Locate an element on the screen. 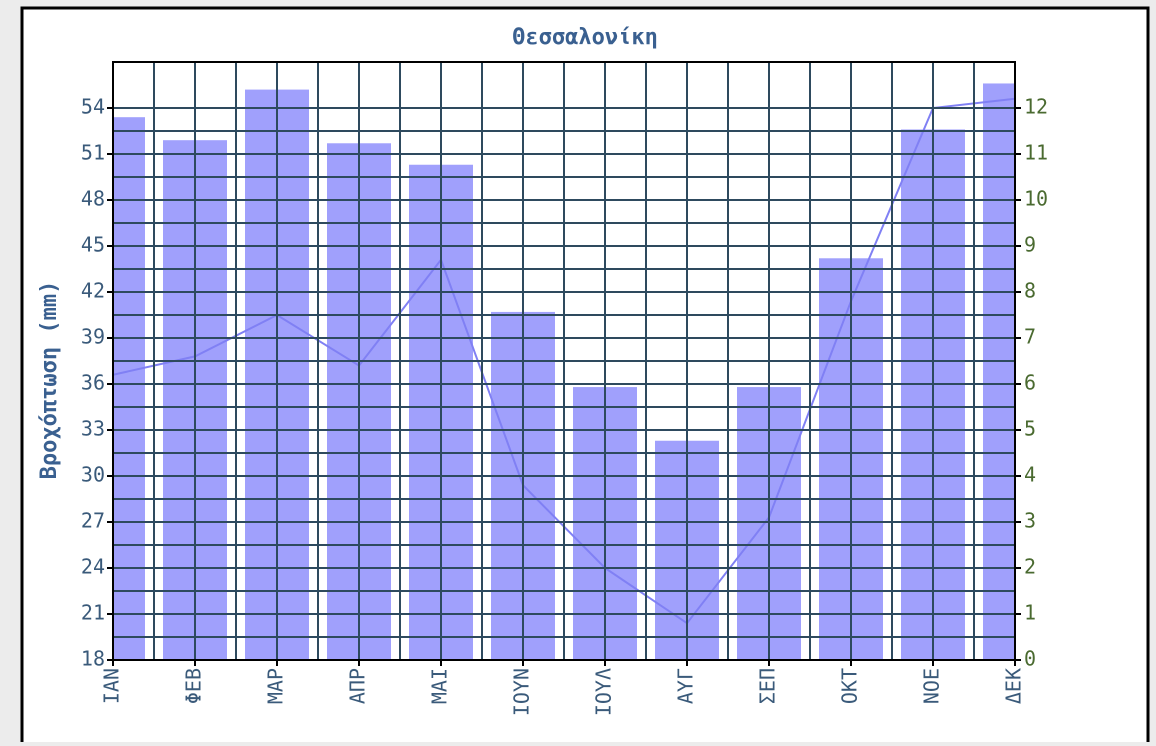 This screenshot has height=746, width=1156. y2-tick-label: 6 is located at coordinates (1030, 383).